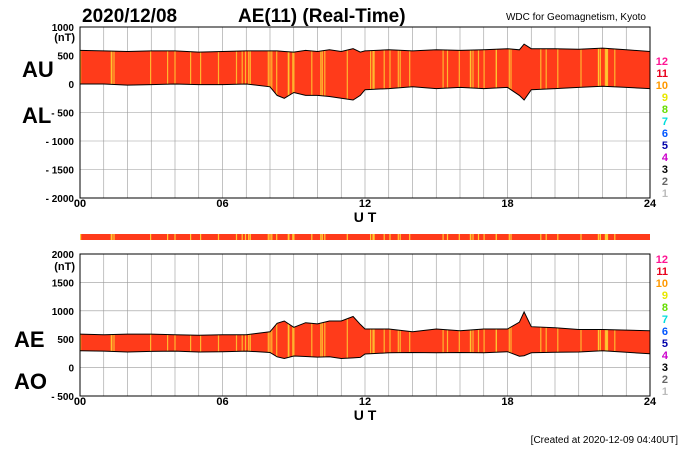 This screenshot has width=700, height=450. I want to click on ae-label: AE, so click(29, 339).